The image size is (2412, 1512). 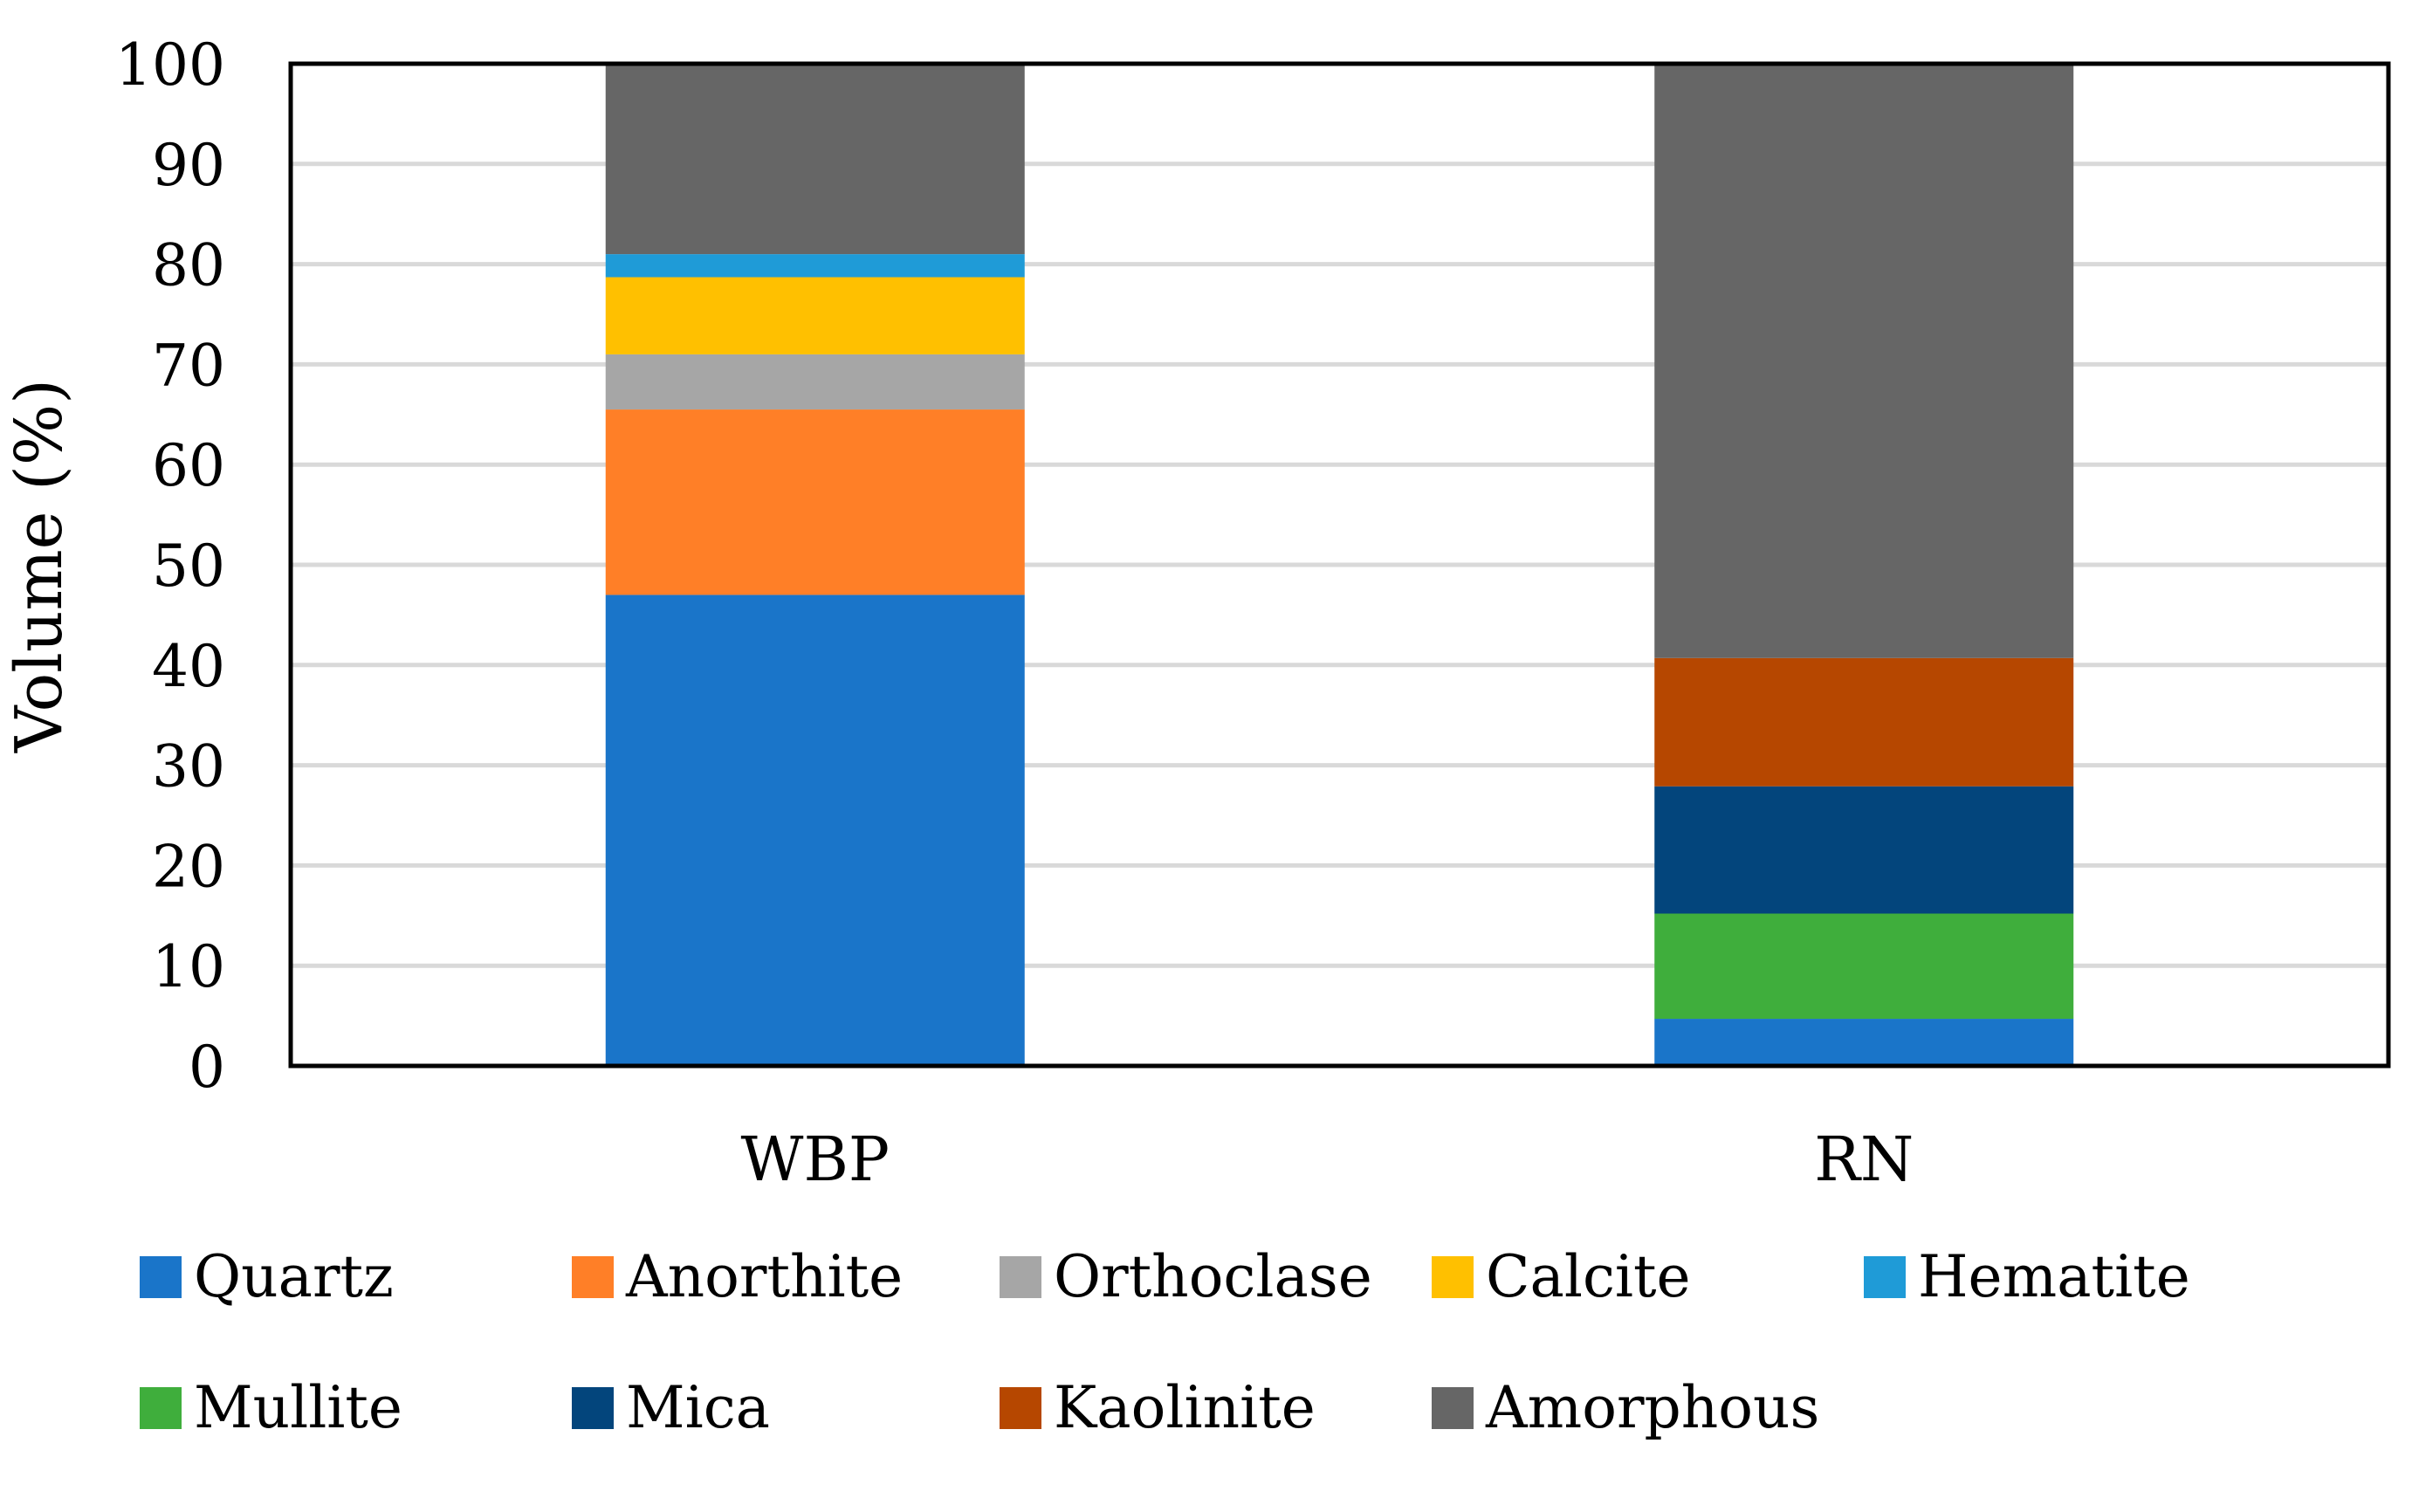 What do you see at coordinates (39, 566) in the screenshot?
I see `y-axis-label: Volume (%)` at bounding box center [39, 566].